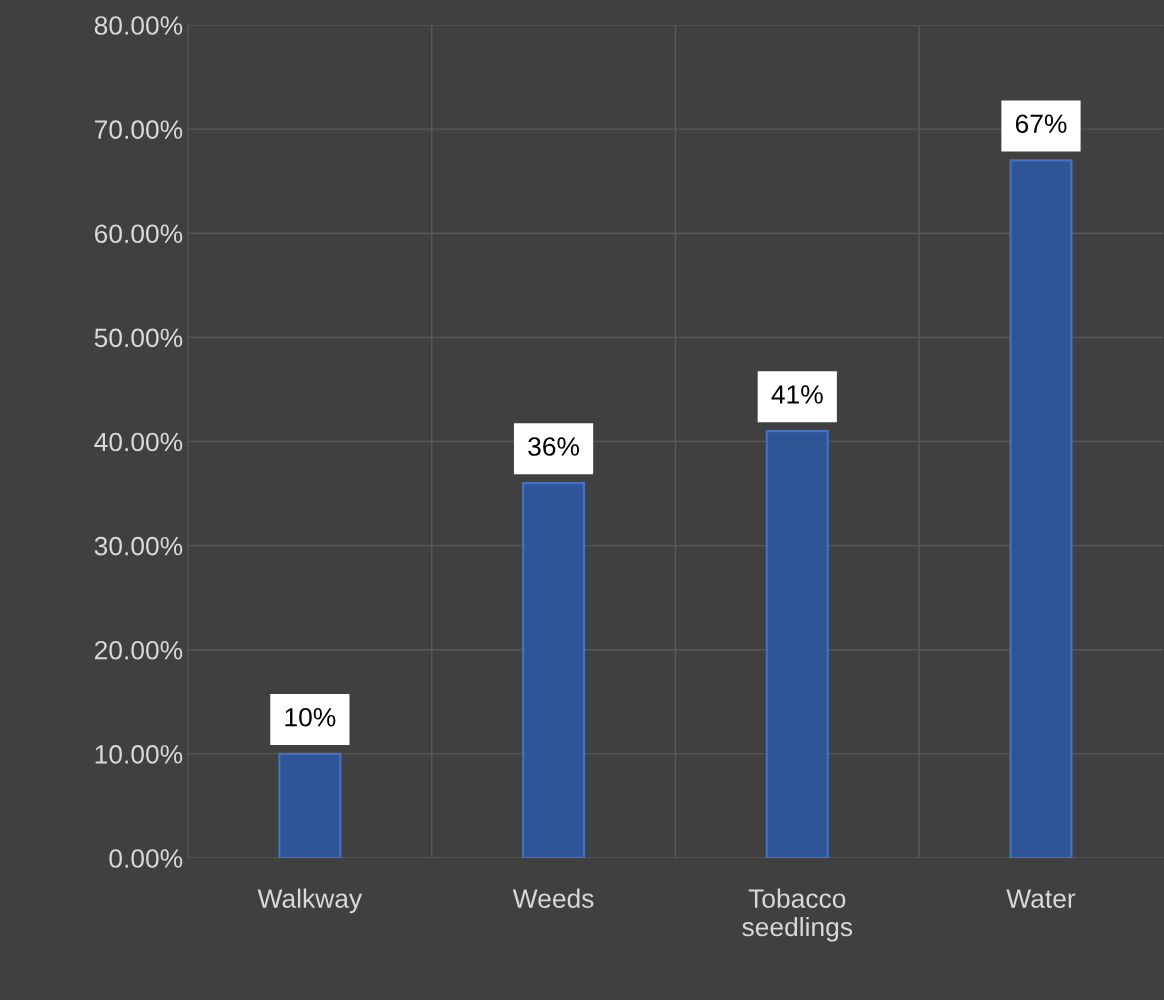  Describe the element at coordinates (139, 754) in the screenshot. I see `y-tick-label: 10.00%` at that location.